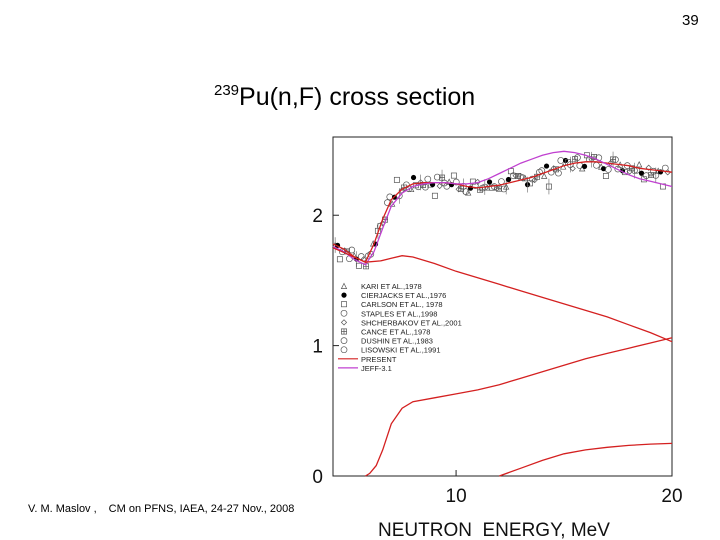 The height and width of the screenshot is (540, 720). What do you see at coordinates (395, 332) in the screenshot?
I see `legend-label: CANCE ET AL.,1978` at bounding box center [395, 332].